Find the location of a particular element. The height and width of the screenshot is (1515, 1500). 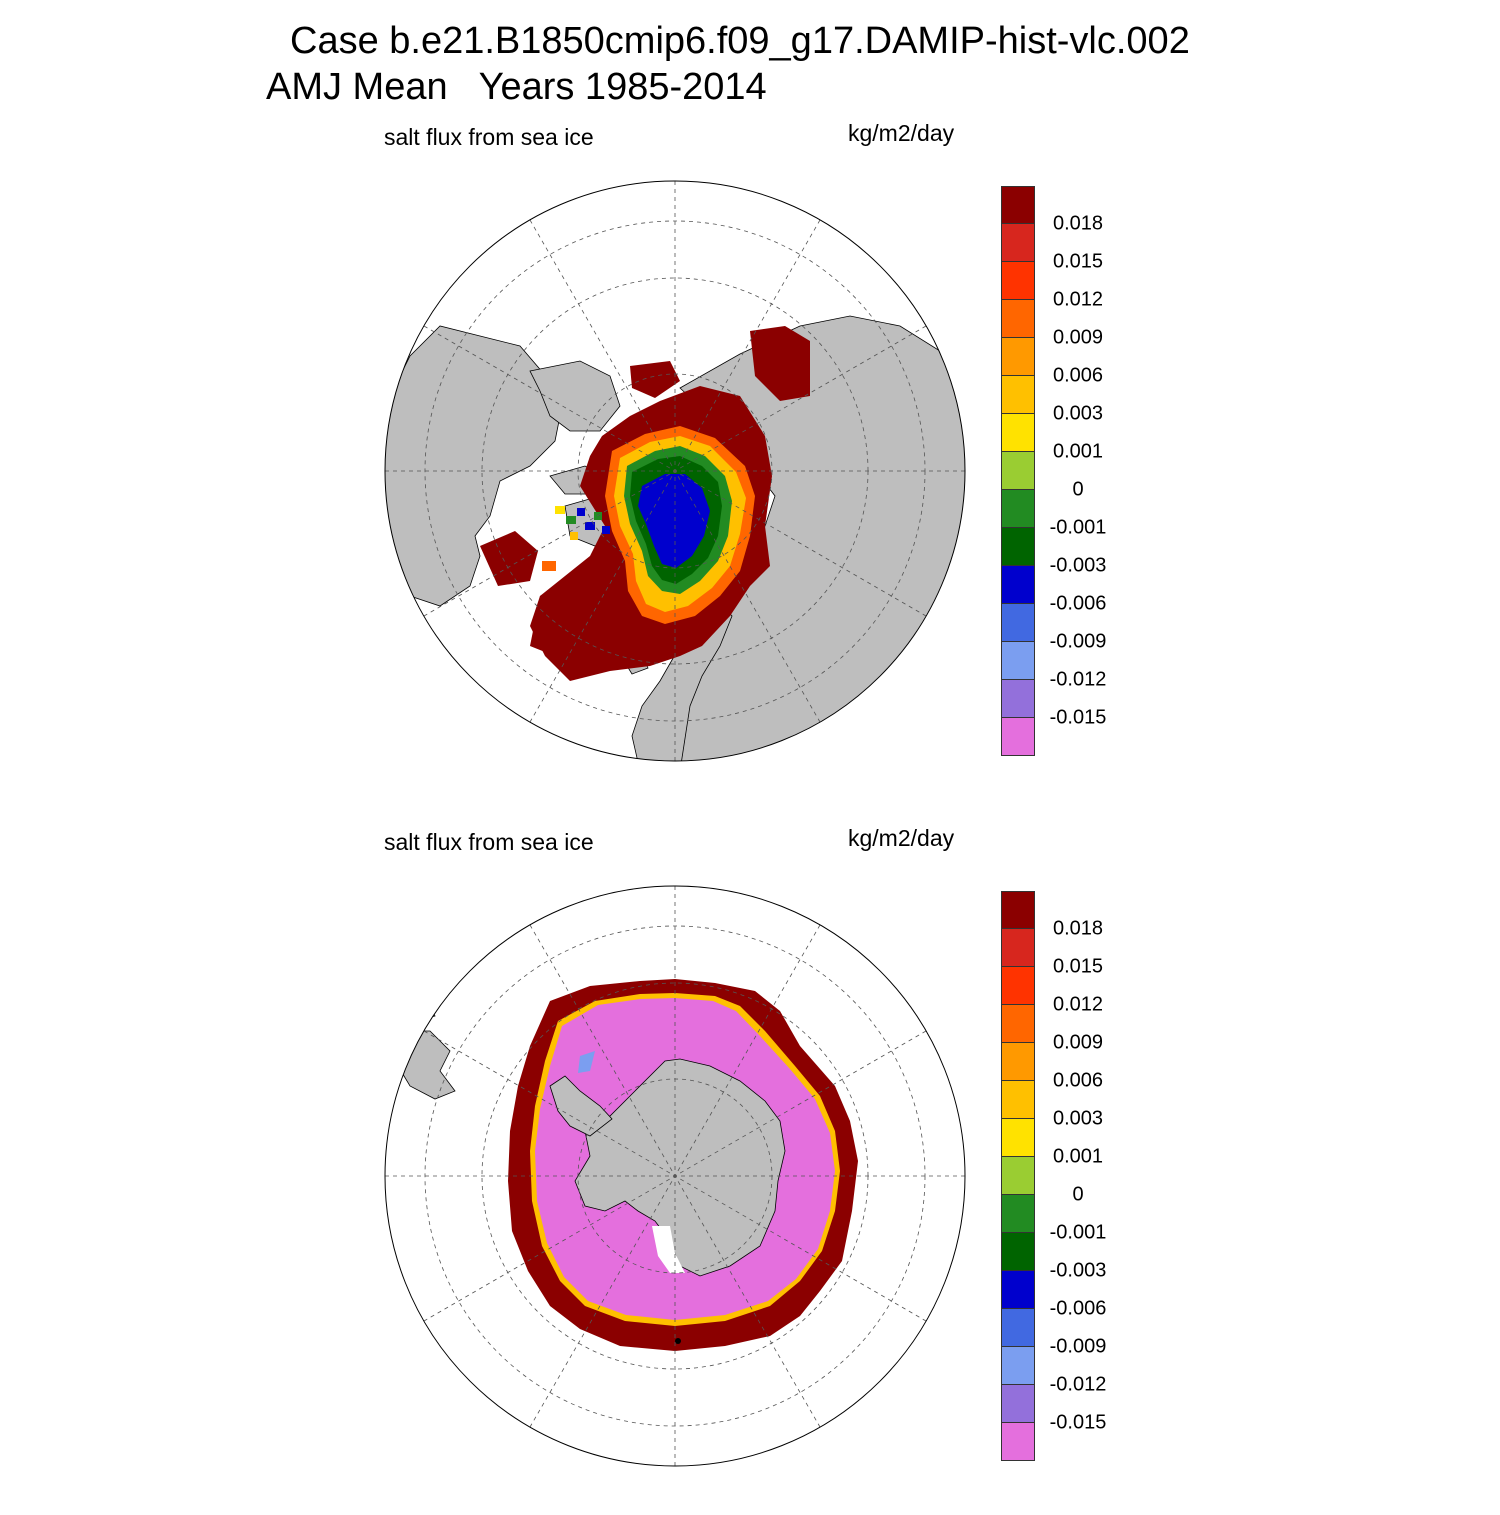

salt-flux-field is located at coordinates (645, 503).